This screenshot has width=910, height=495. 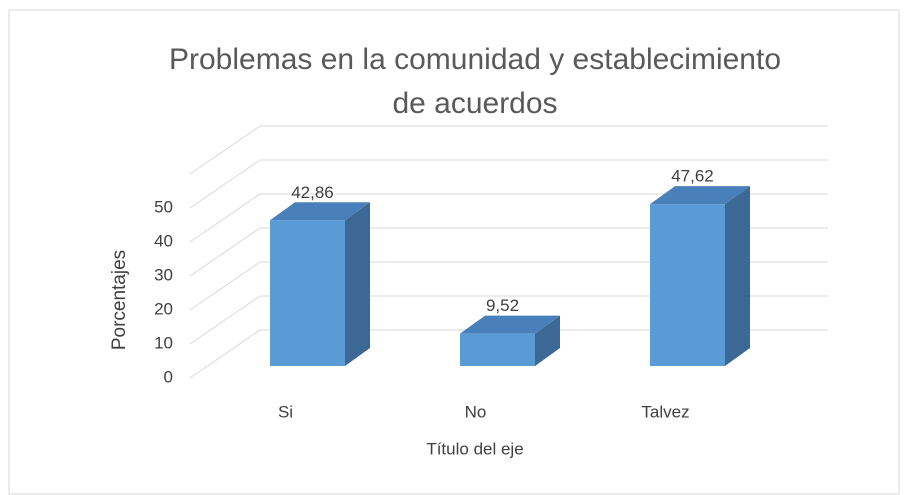 What do you see at coordinates (163, 342) in the screenshot?
I see `y-tick-label: 10` at bounding box center [163, 342].